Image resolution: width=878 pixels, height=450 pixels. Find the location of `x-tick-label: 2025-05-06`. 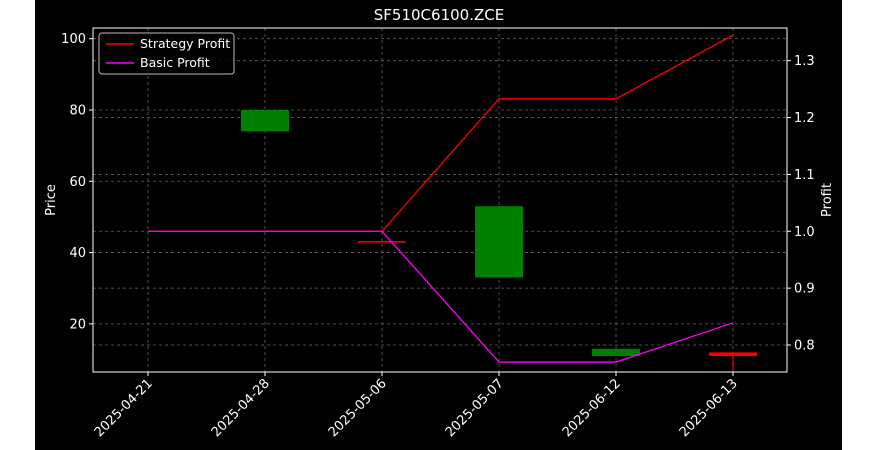

x-tick-label: 2025-05-06 is located at coordinates (358, 408).